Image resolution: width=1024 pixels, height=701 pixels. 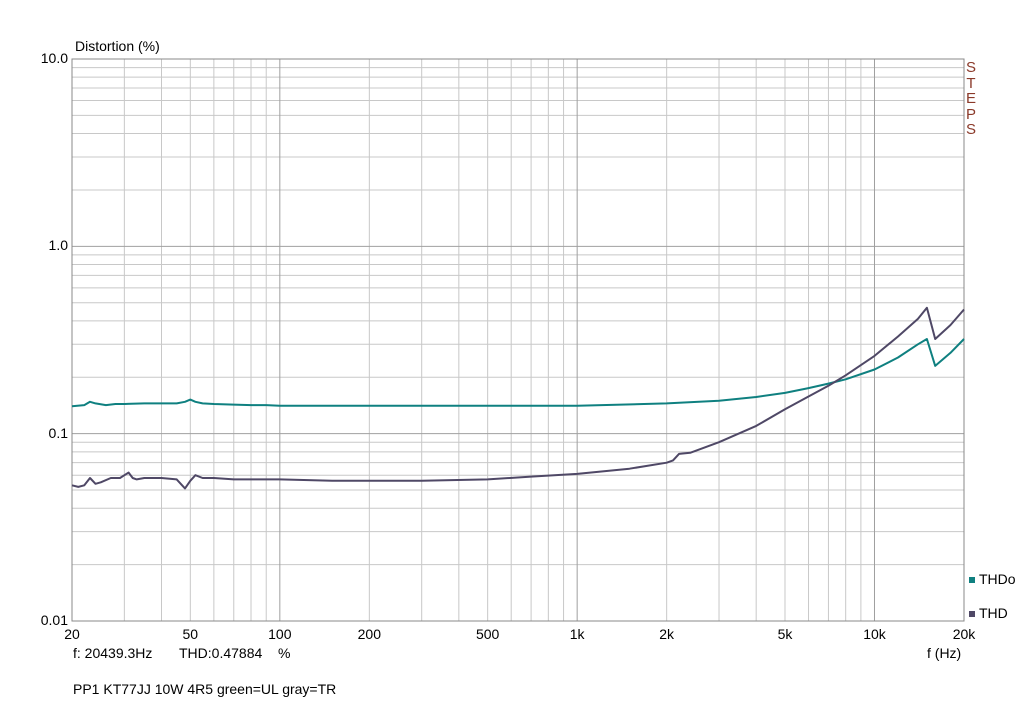 What do you see at coordinates (993, 613) in the screenshot?
I see `legend-label-thd: THD` at bounding box center [993, 613].